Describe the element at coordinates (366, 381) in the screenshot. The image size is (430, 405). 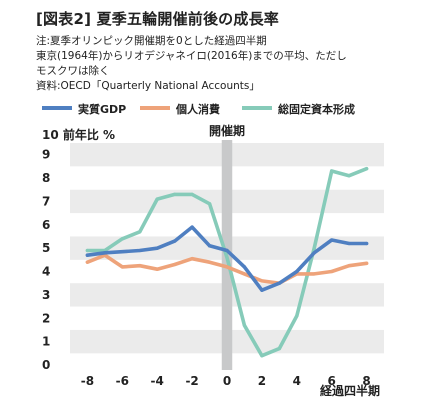
I see `x-tick-label: 8` at that location.